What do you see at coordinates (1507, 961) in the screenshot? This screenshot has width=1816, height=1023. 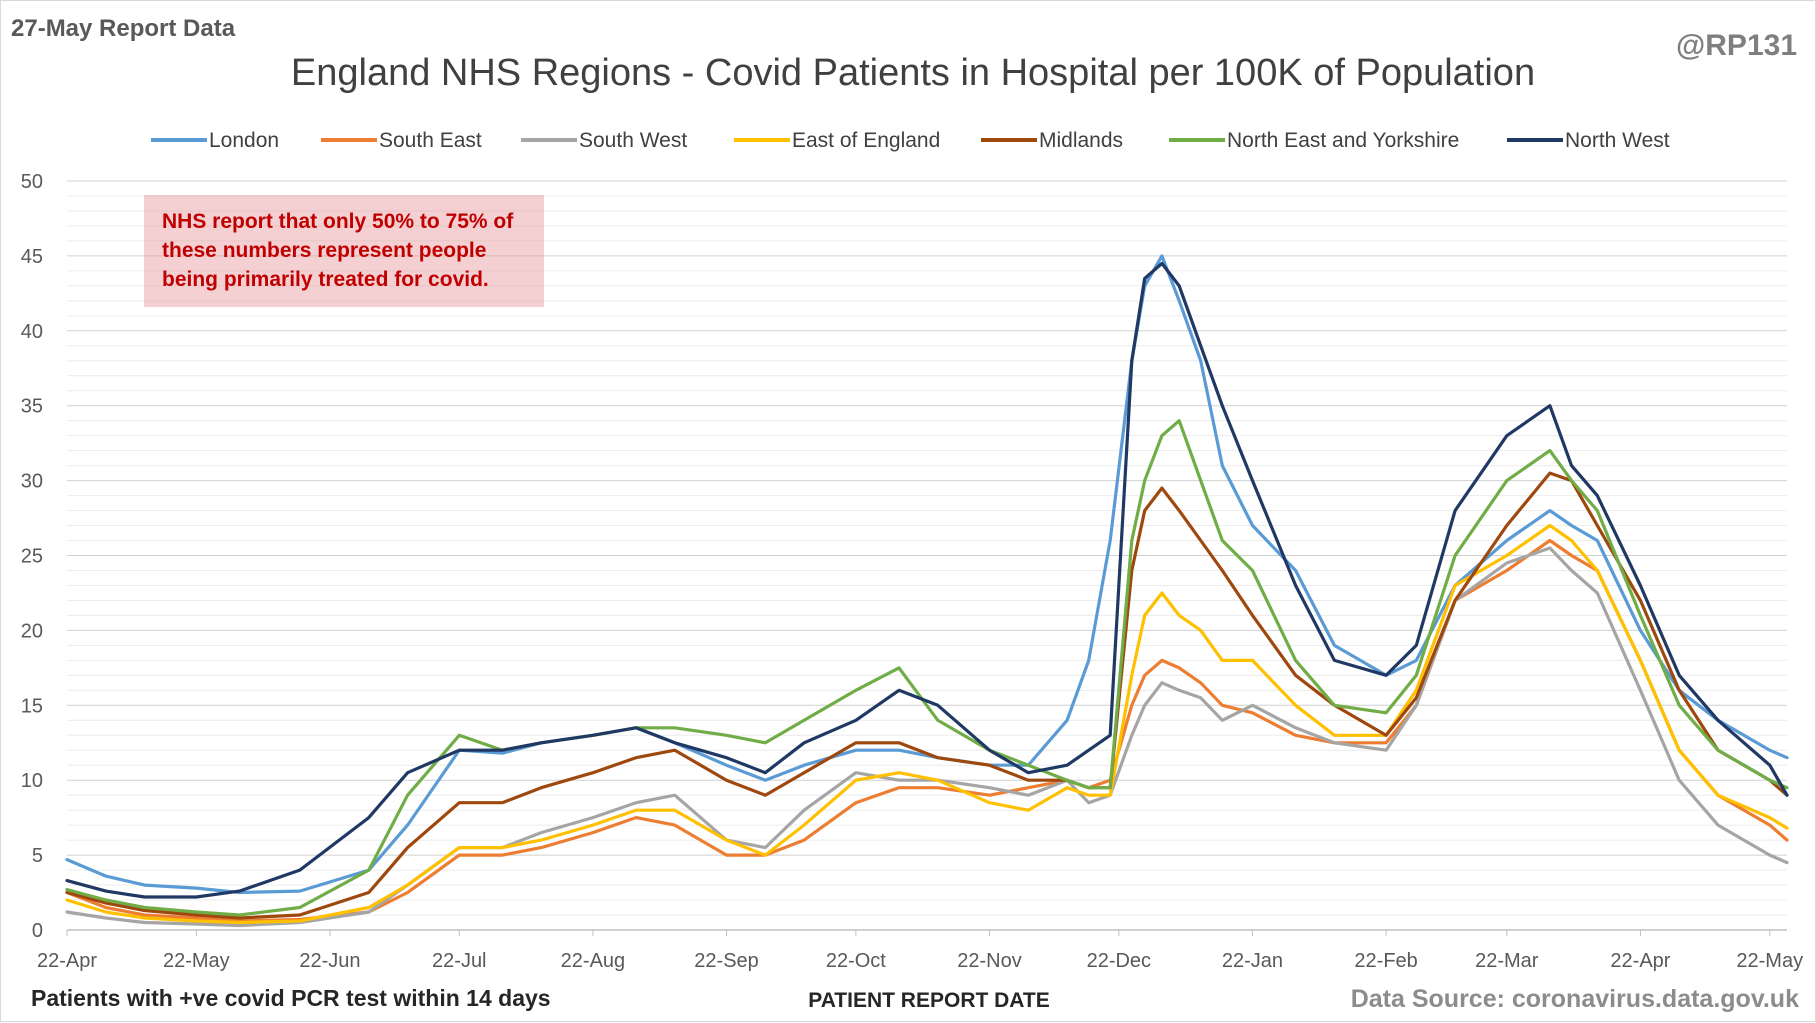 I see `x-tick-label: 22-Mar` at bounding box center [1507, 961].